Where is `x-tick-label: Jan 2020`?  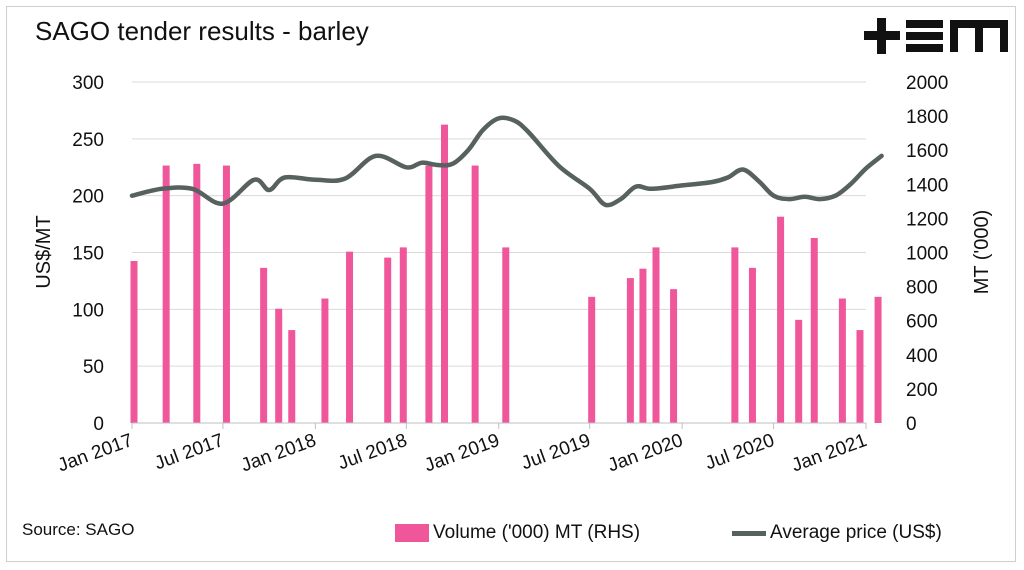 x-tick-label: Jan 2020 is located at coordinates (645, 453).